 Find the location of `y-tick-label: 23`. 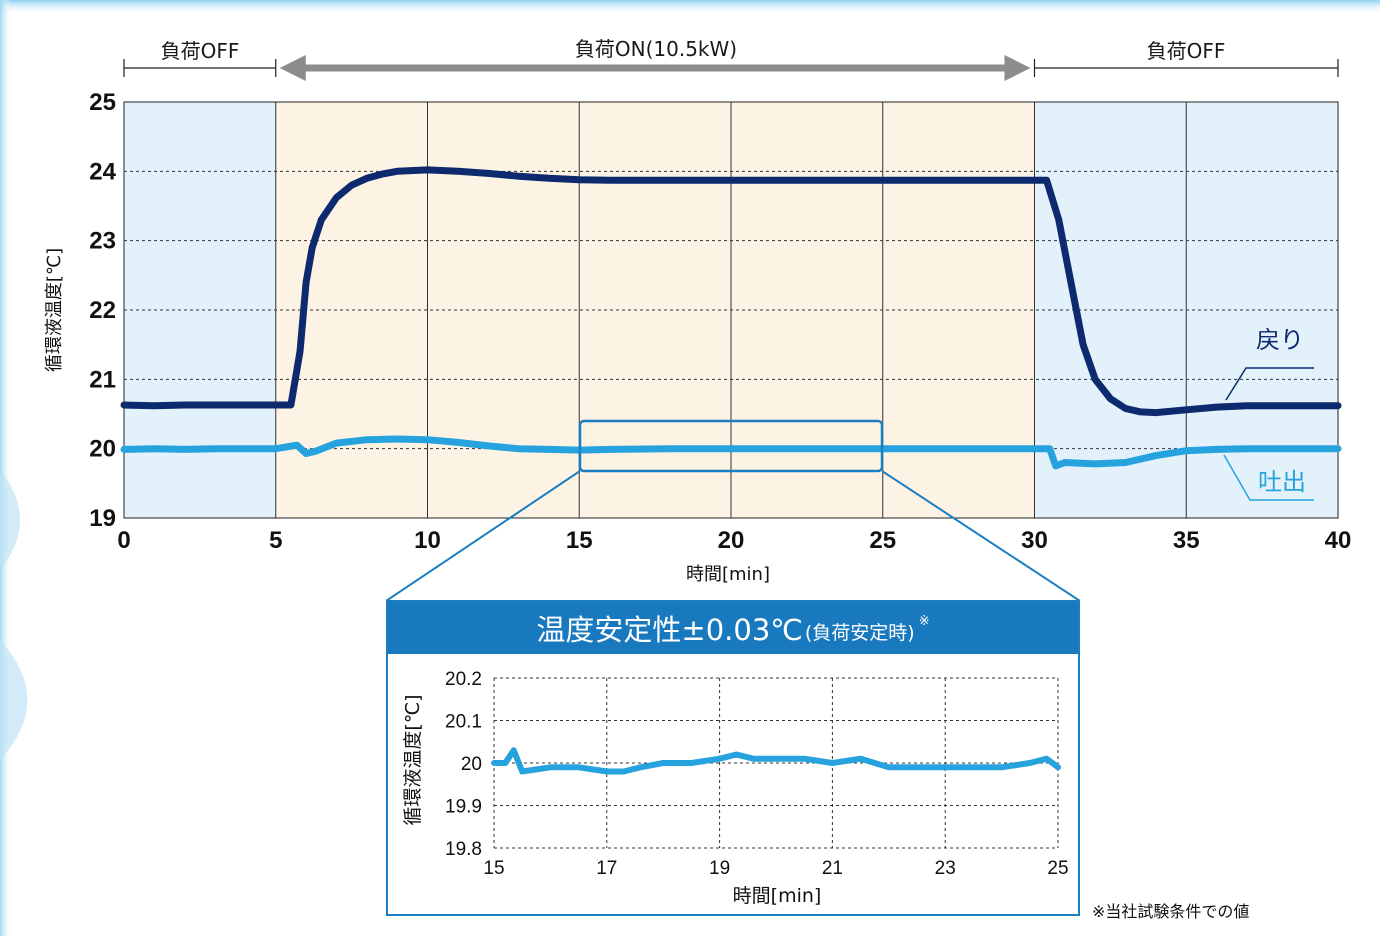

y-tick-label: 23 is located at coordinates (102, 241).